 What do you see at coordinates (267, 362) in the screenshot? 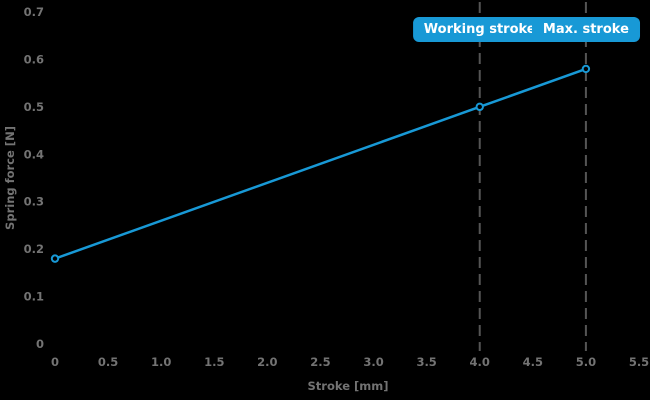
I see `x-tick-label: 2.0` at bounding box center [267, 362].